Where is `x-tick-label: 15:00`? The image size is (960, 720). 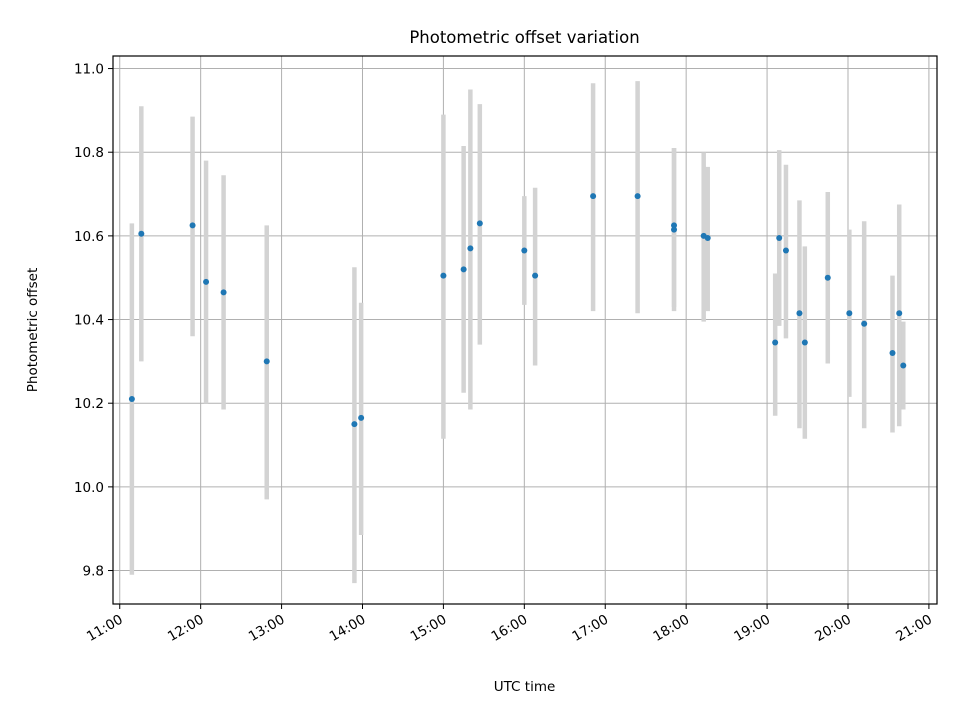
x-tick-label: 15:00 is located at coordinates (429, 628).